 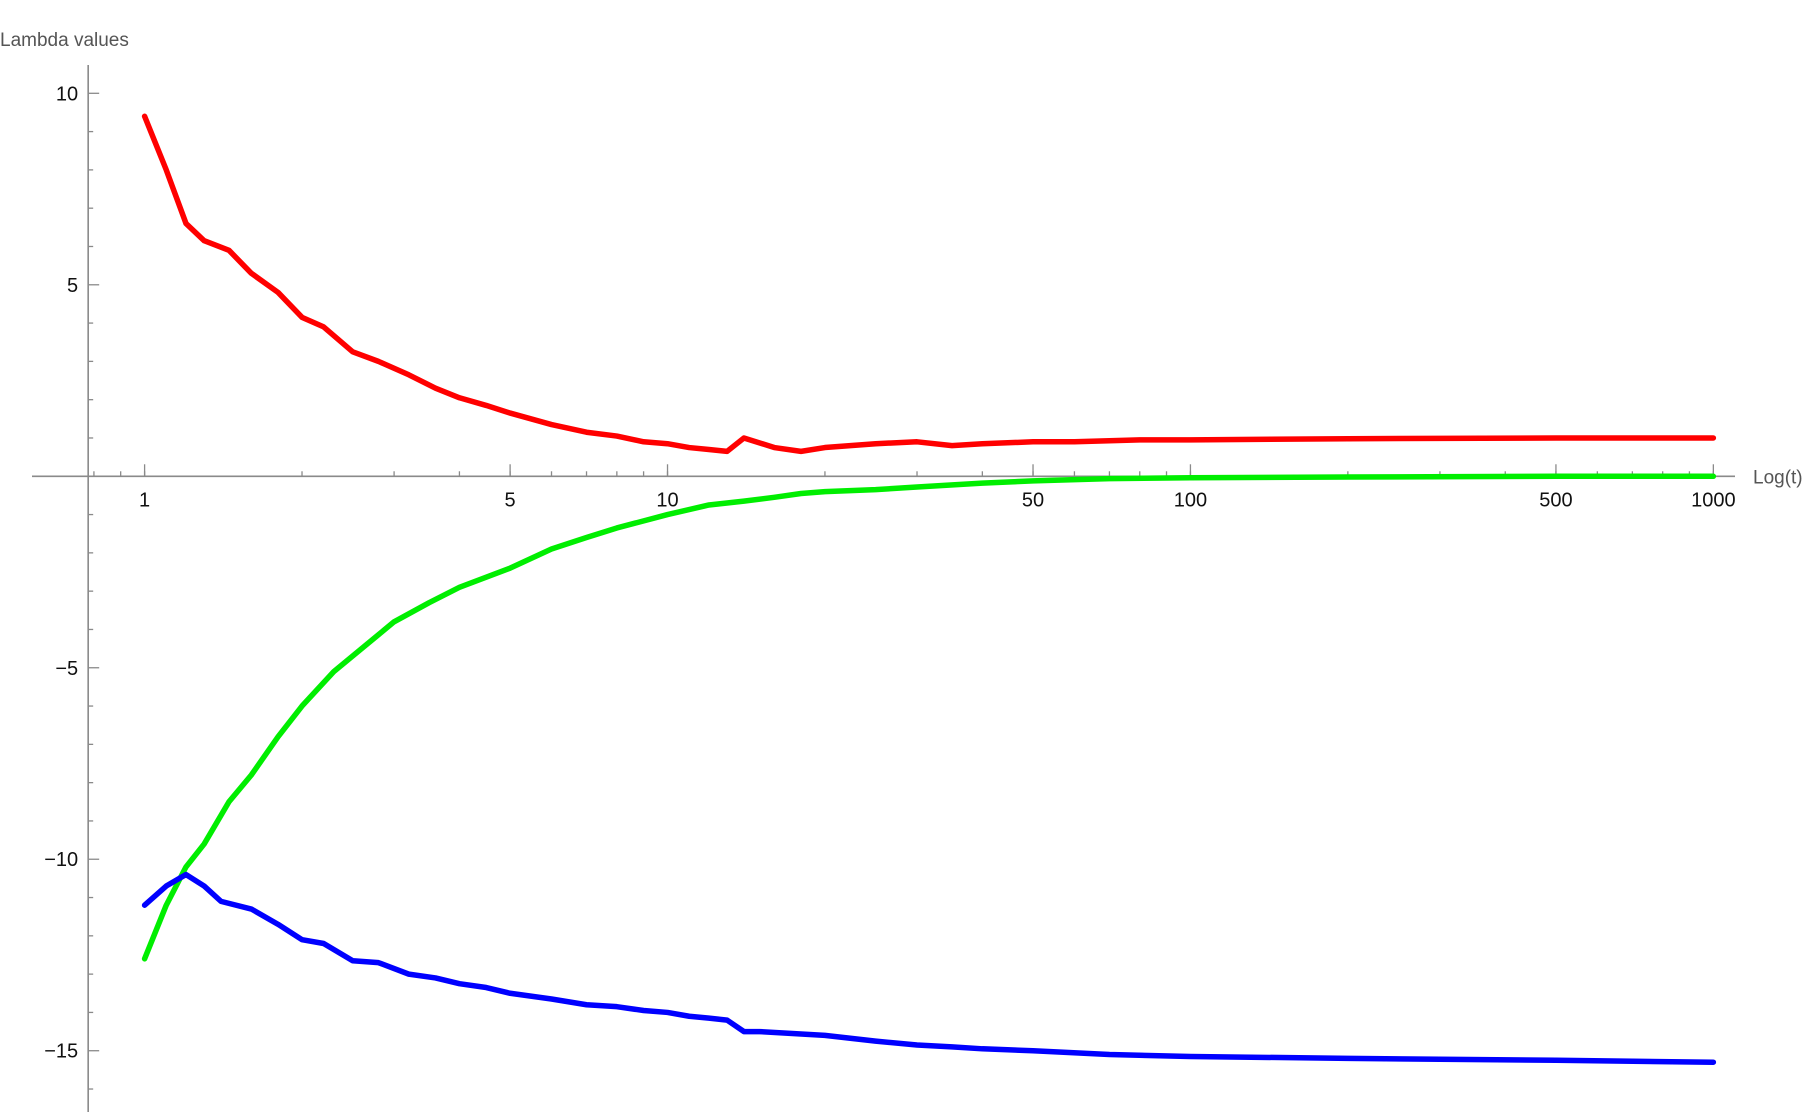 I want to click on y-tick-label: −10, so click(x=61, y=860).